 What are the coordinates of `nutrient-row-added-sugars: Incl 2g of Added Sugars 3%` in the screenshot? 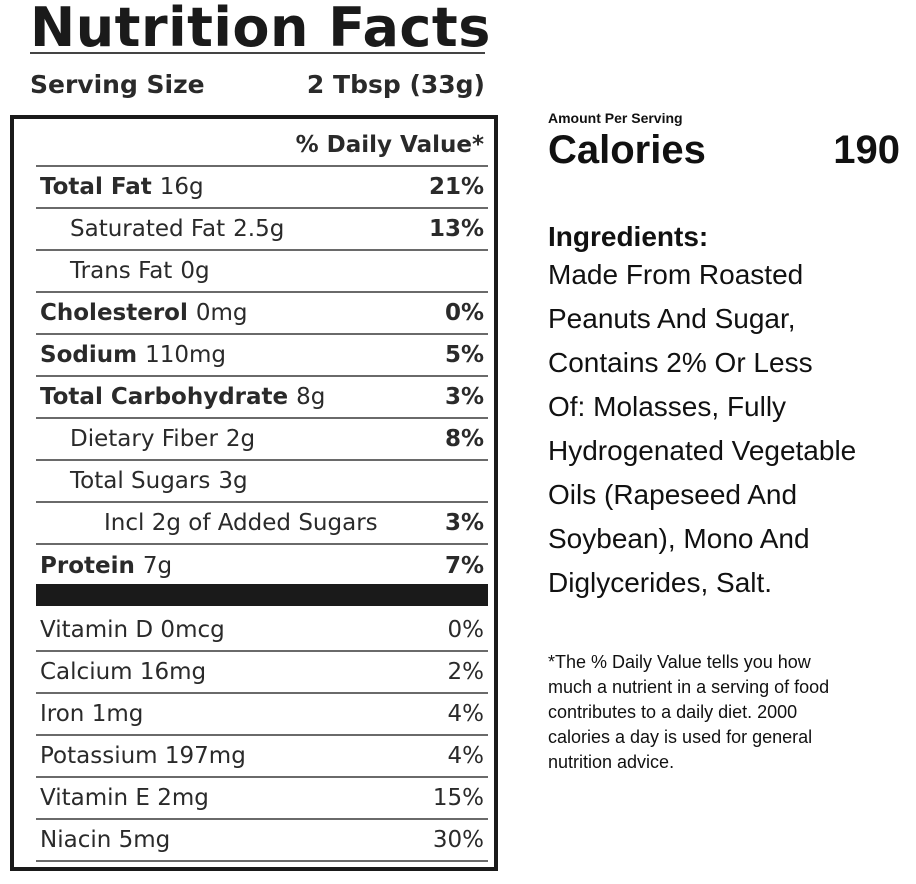 It's located at (262, 524).